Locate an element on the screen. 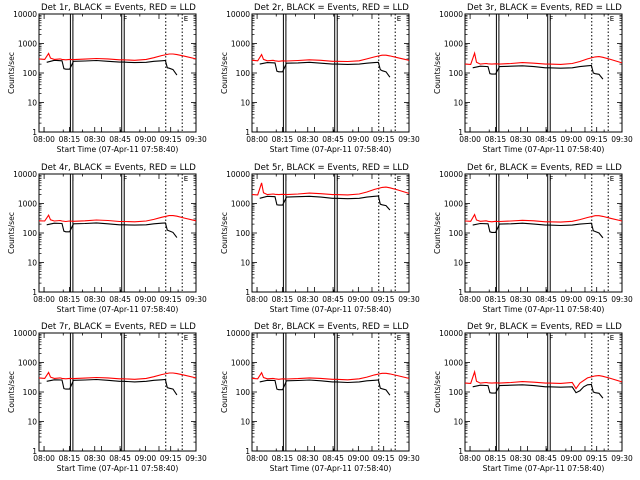 The width and height of the screenshot is (640, 480). panel-title: Det 2r, BLACK = Events, RED = LLD is located at coordinates (331, 8).